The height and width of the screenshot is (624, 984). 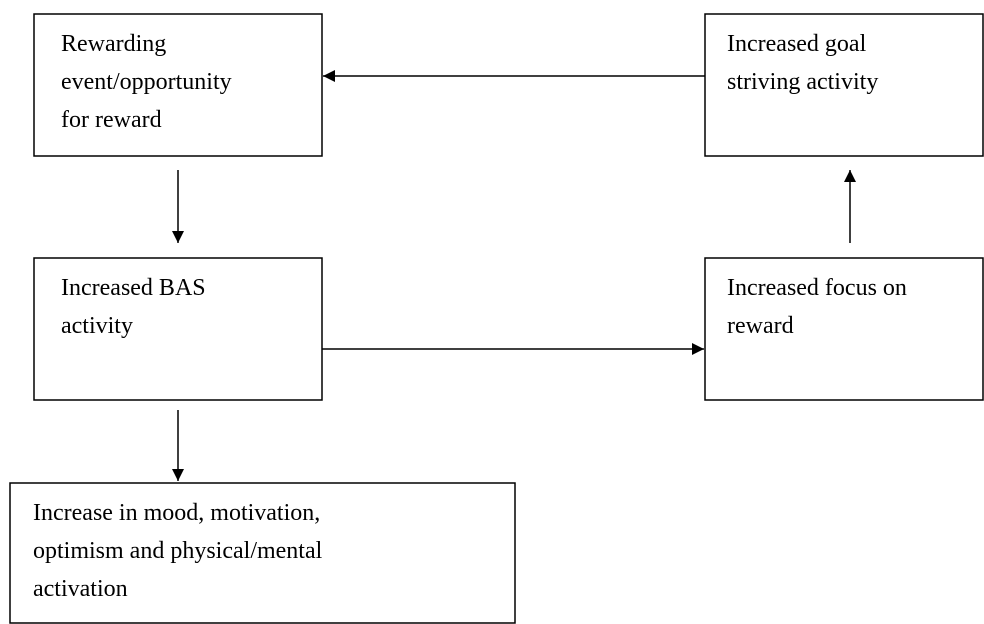 What do you see at coordinates (176, 513) in the screenshot?
I see `node-label: Increase in mood, motivation,` at bounding box center [176, 513].